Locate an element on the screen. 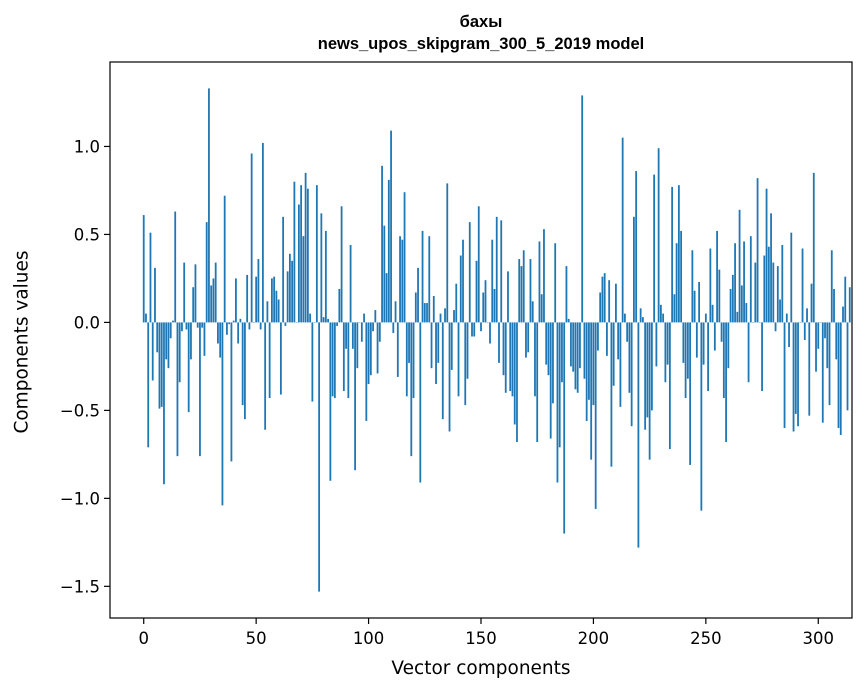  y-tick-label: −1.0 is located at coordinates (80, 498).